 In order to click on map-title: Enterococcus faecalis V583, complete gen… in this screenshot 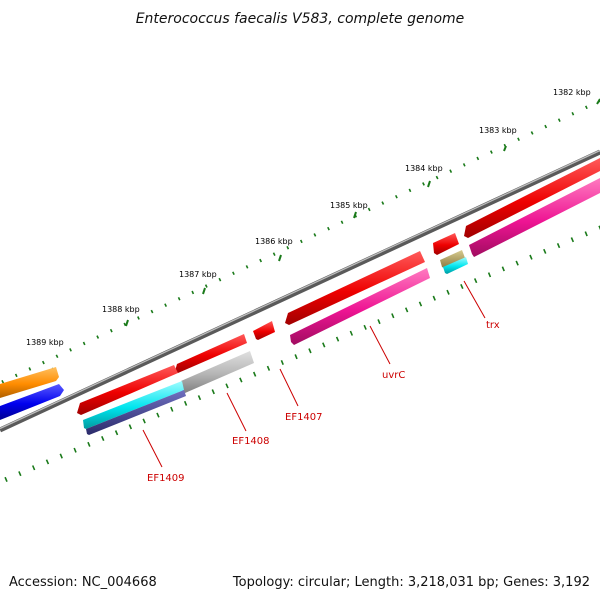, I will do `click(300, 19)`.